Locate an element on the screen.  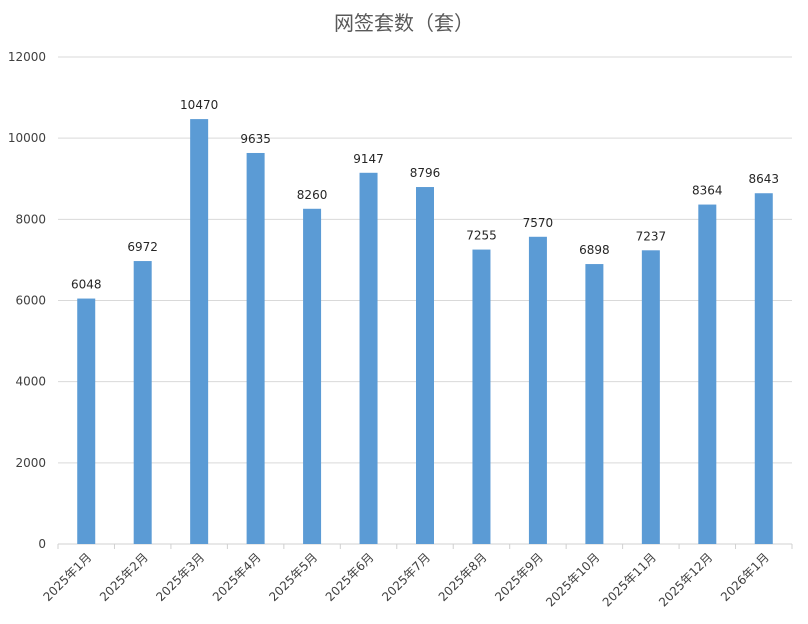
y-tick-label: 12000 is located at coordinates (27, 57).